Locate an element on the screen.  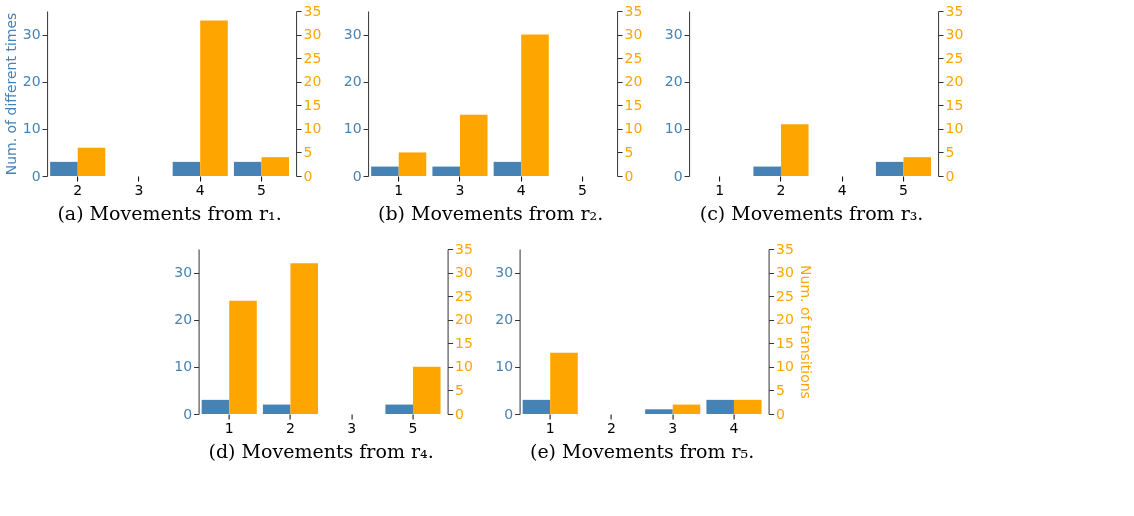
y2-axis-title: Num. of transitions is located at coordinates (805, 332).